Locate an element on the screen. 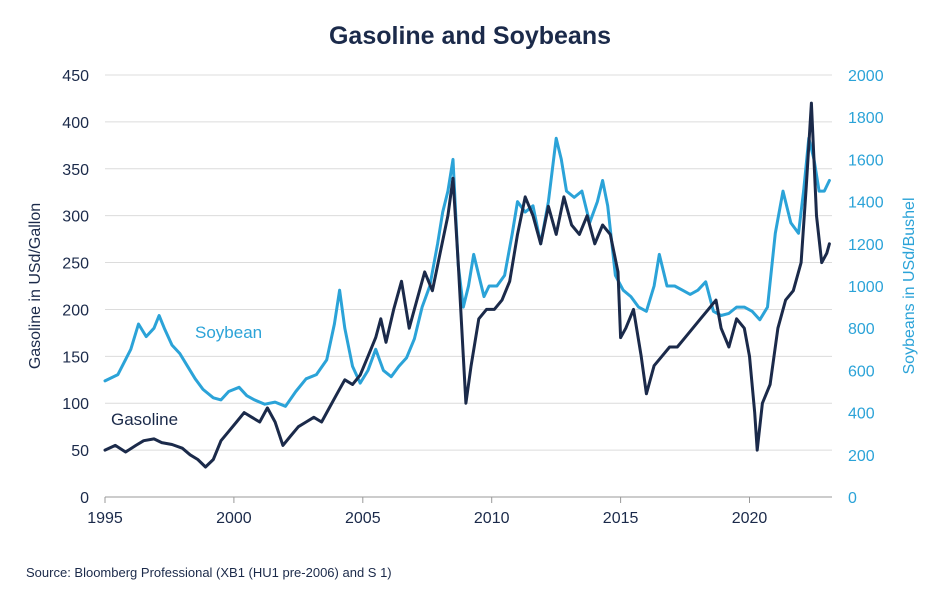  left-tick-label: 50 is located at coordinates (80, 451).